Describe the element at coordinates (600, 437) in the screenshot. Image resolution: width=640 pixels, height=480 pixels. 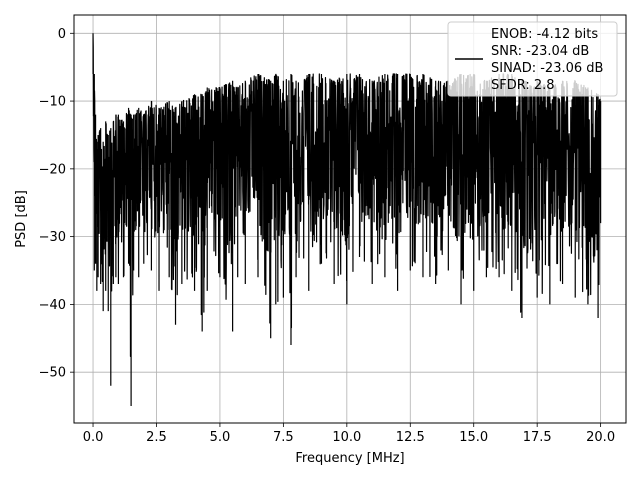
I see `x-tick-label-8: 20.0` at that location.